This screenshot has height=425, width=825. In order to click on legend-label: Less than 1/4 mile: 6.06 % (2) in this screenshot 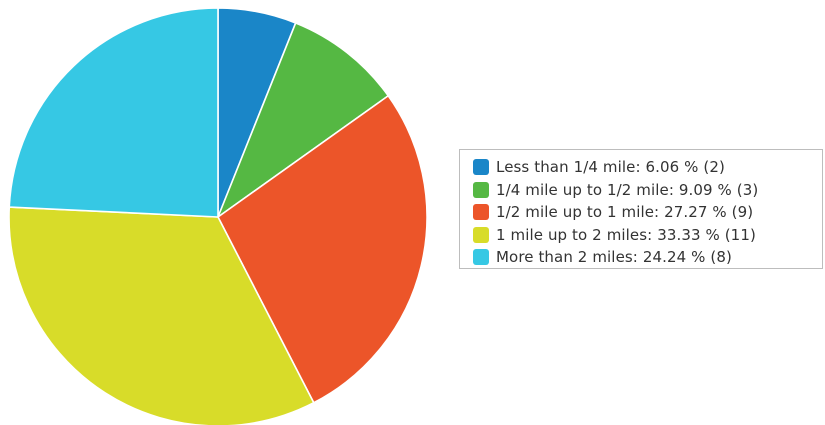, I will do `click(610, 167)`.